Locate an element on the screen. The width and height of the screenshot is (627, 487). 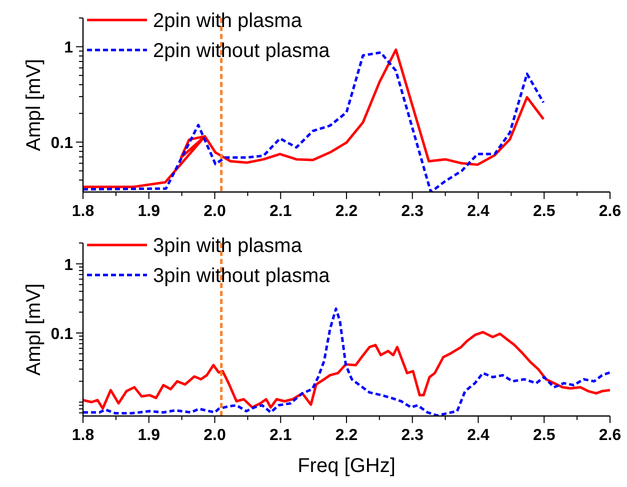
legend-label: 2pin with plasma is located at coordinates (228, 21).